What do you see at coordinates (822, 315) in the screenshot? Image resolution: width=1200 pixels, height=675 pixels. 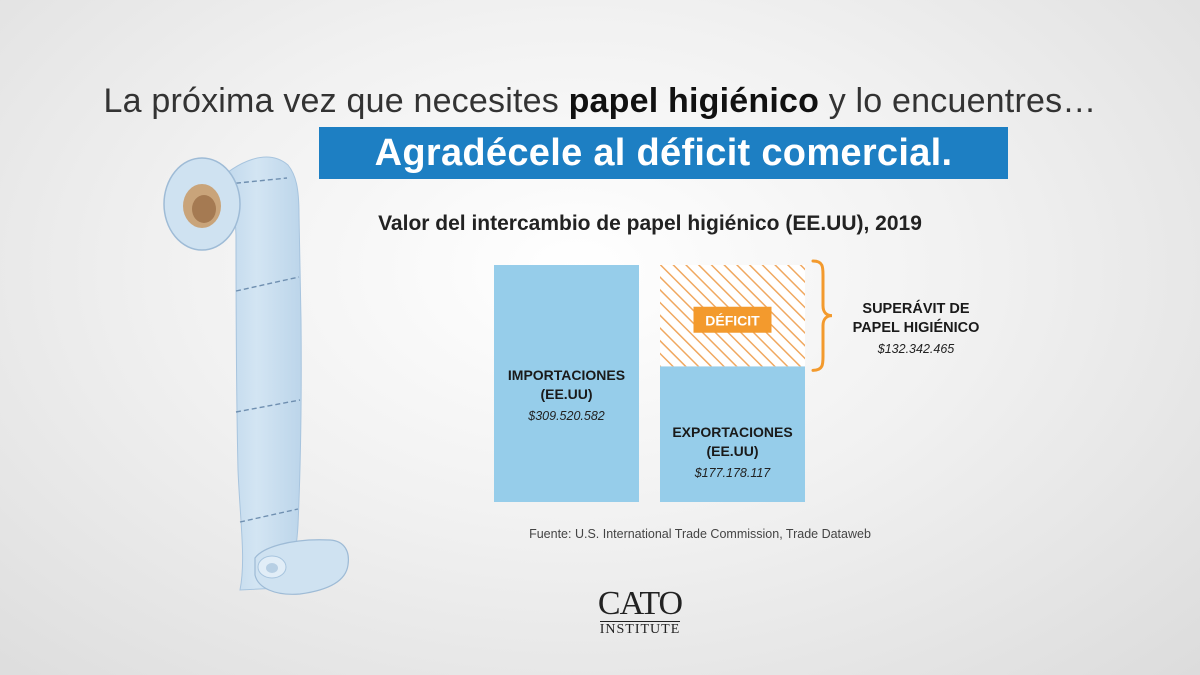 I see `surplus-brace` at bounding box center [822, 315].